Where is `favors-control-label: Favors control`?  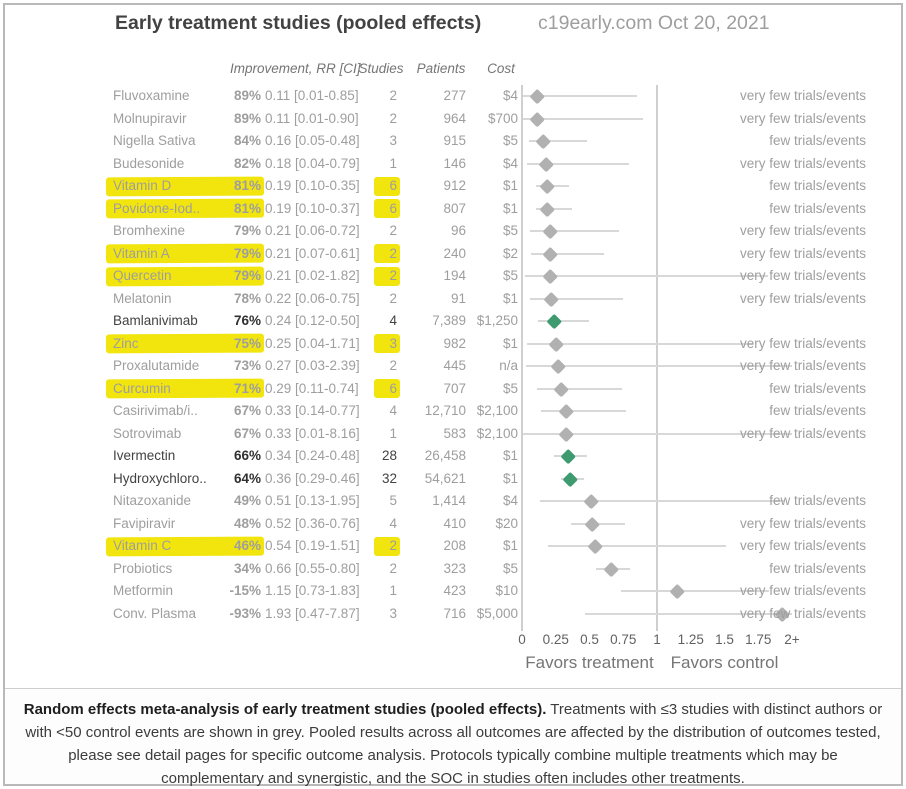 favors-control-label: Favors control is located at coordinates (724, 662).